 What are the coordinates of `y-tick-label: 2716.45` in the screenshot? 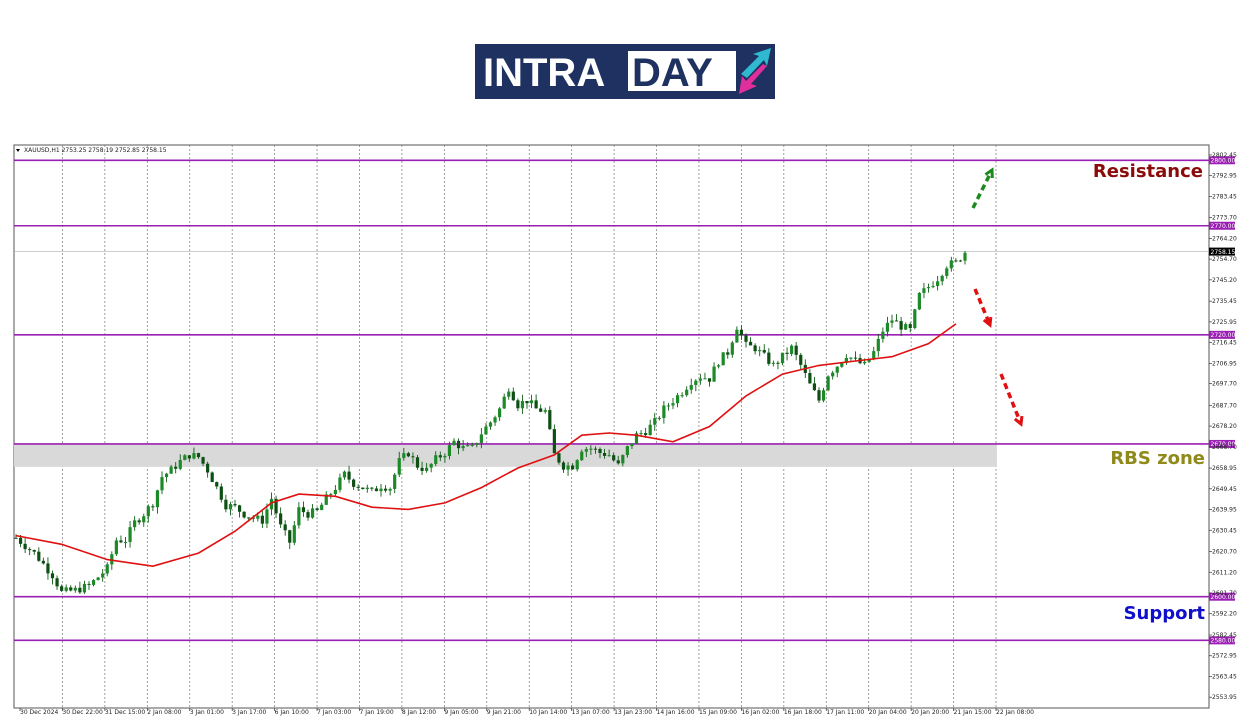 It's located at (1224, 343).